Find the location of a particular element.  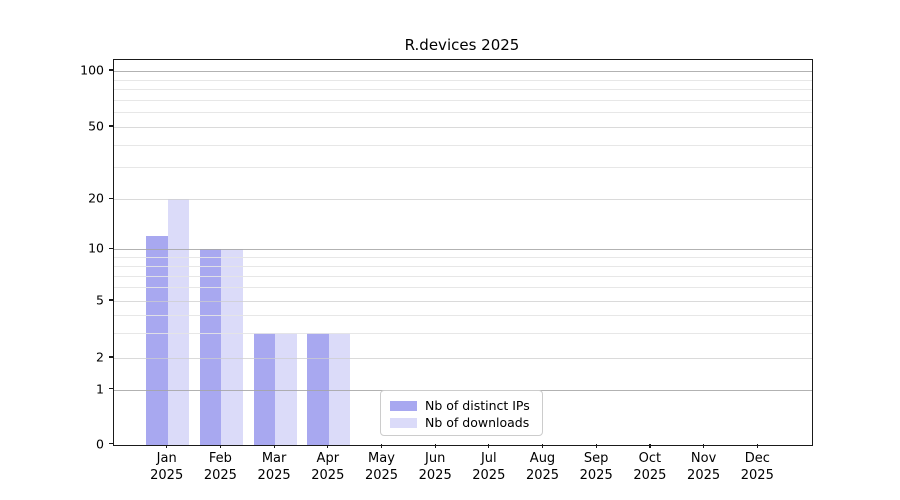

y-tick-label-50: 50 is located at coordinates (96, 126).